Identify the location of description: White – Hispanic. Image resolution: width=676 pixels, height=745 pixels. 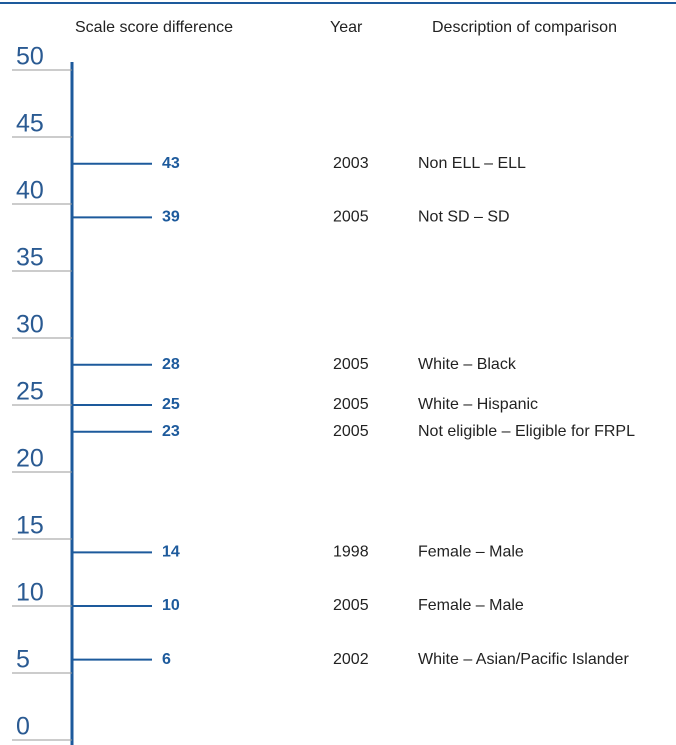
(478, 404).